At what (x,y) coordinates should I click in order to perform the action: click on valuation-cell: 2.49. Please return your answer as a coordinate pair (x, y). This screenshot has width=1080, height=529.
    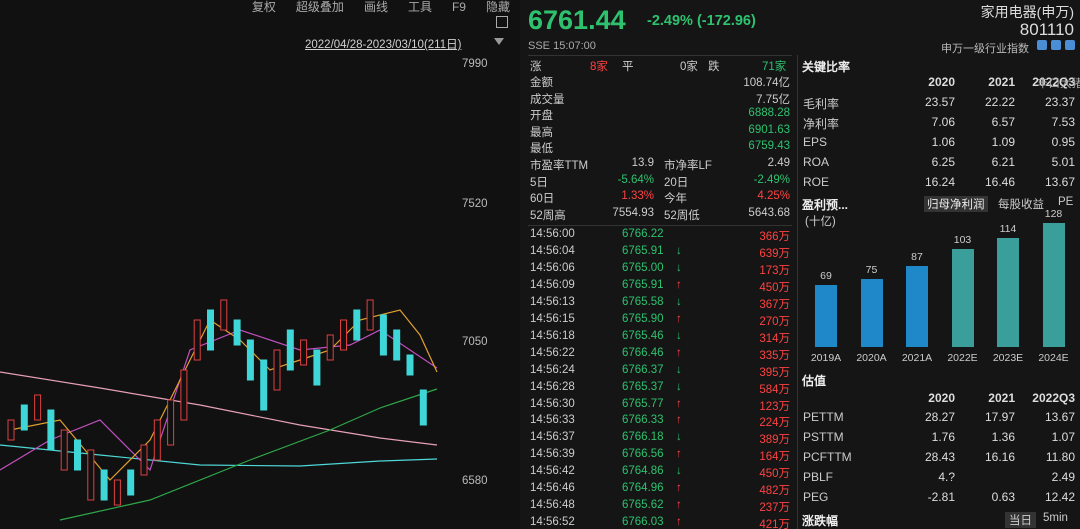
    Looking at the image, I should click on (1063, 477).